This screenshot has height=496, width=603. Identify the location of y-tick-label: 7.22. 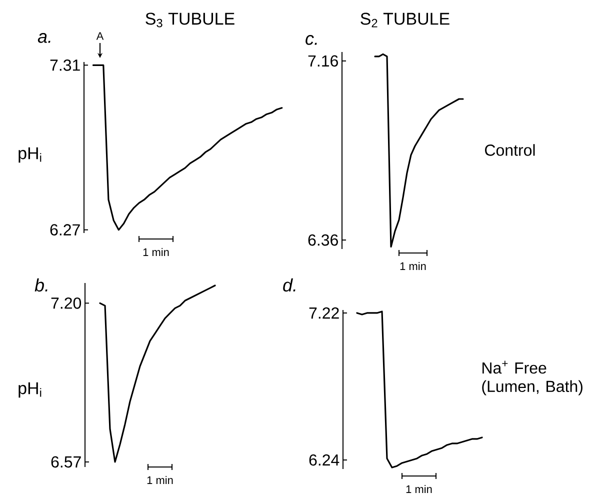
(324, 312).